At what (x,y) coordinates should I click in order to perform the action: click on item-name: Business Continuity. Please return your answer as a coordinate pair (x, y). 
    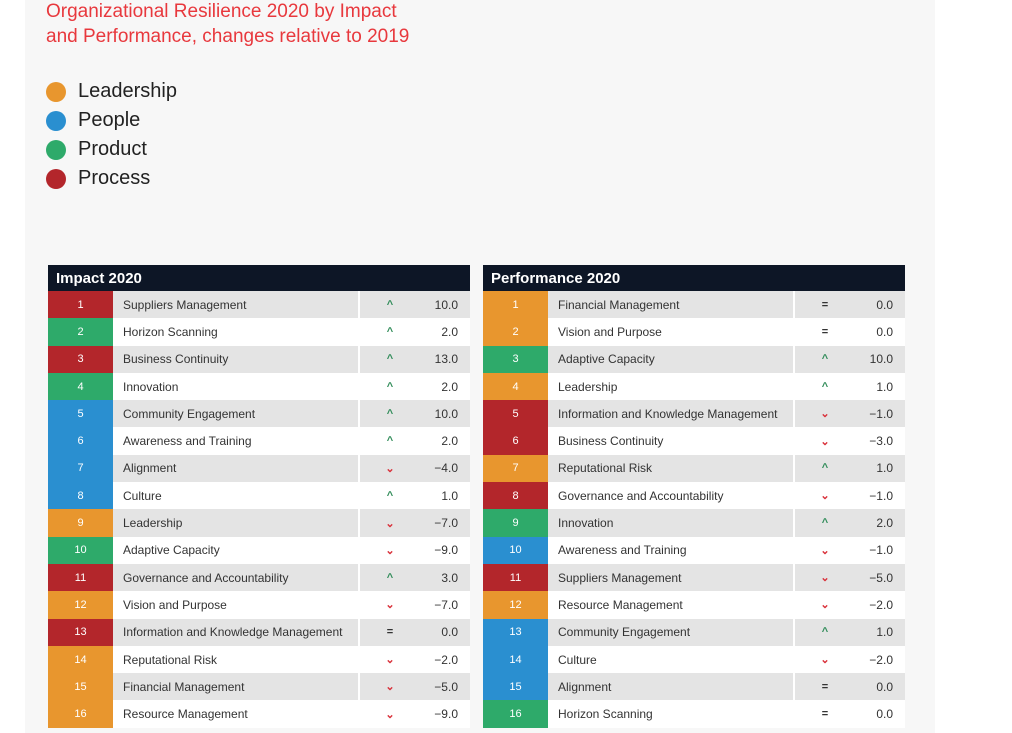
    Looking at the image, I should click on (236, 359).